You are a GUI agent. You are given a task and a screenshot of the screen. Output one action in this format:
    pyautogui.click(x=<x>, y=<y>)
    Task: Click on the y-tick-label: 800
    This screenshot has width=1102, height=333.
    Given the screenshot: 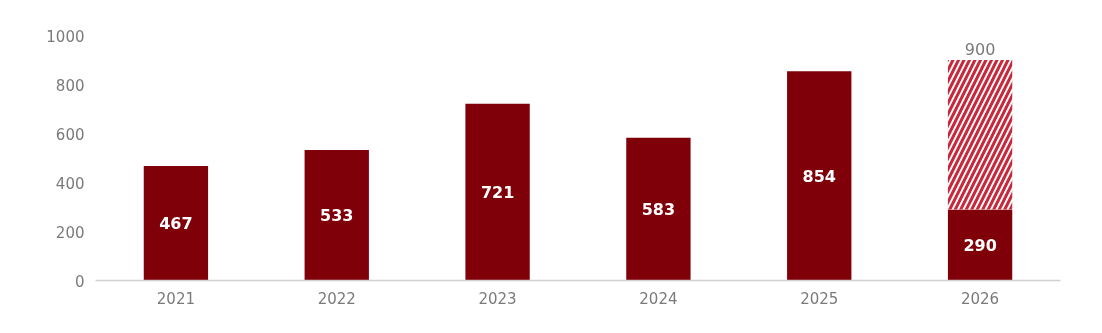 What is the action you would take?
    pyautogui.click(x=70, y=85)
    